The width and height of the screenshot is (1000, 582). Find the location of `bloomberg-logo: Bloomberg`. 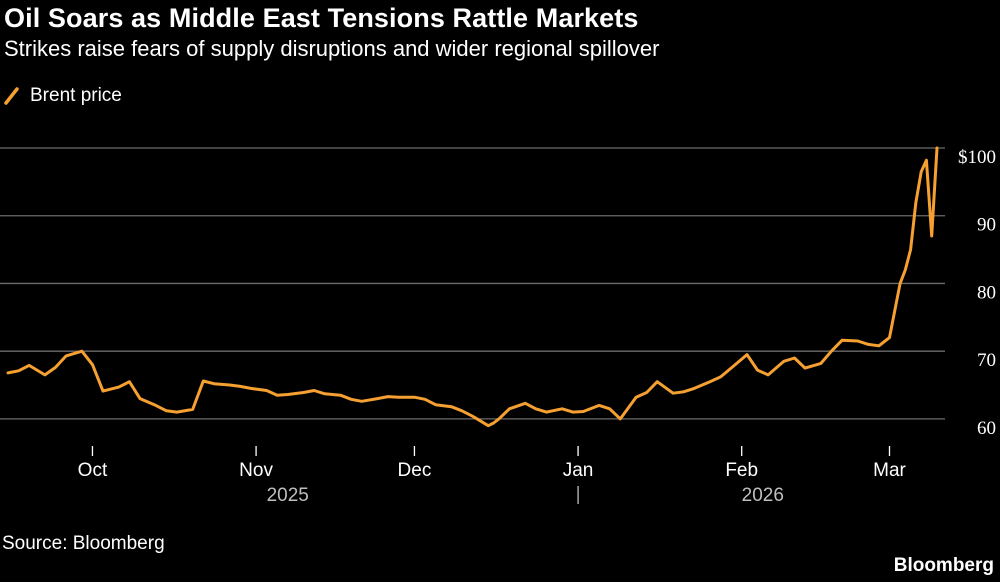

bloomberg-logo: Bloomberg is located at coordinates (943, 565).